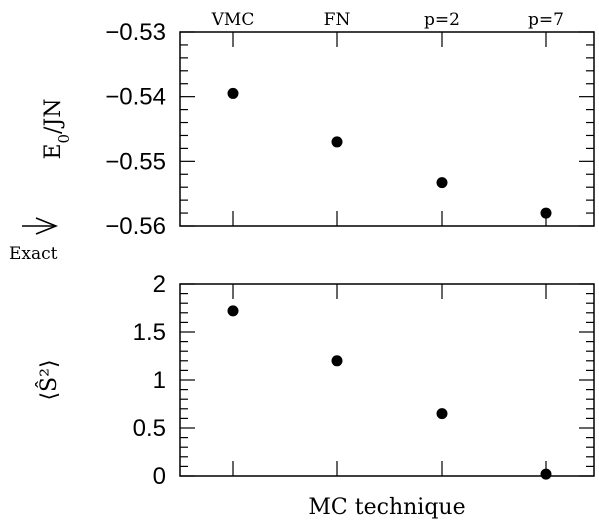  What do you see at coordinates (159, 380) in the screenshot?
I see `spin-y-tick-label: 1` at bounding box center [159, 380].